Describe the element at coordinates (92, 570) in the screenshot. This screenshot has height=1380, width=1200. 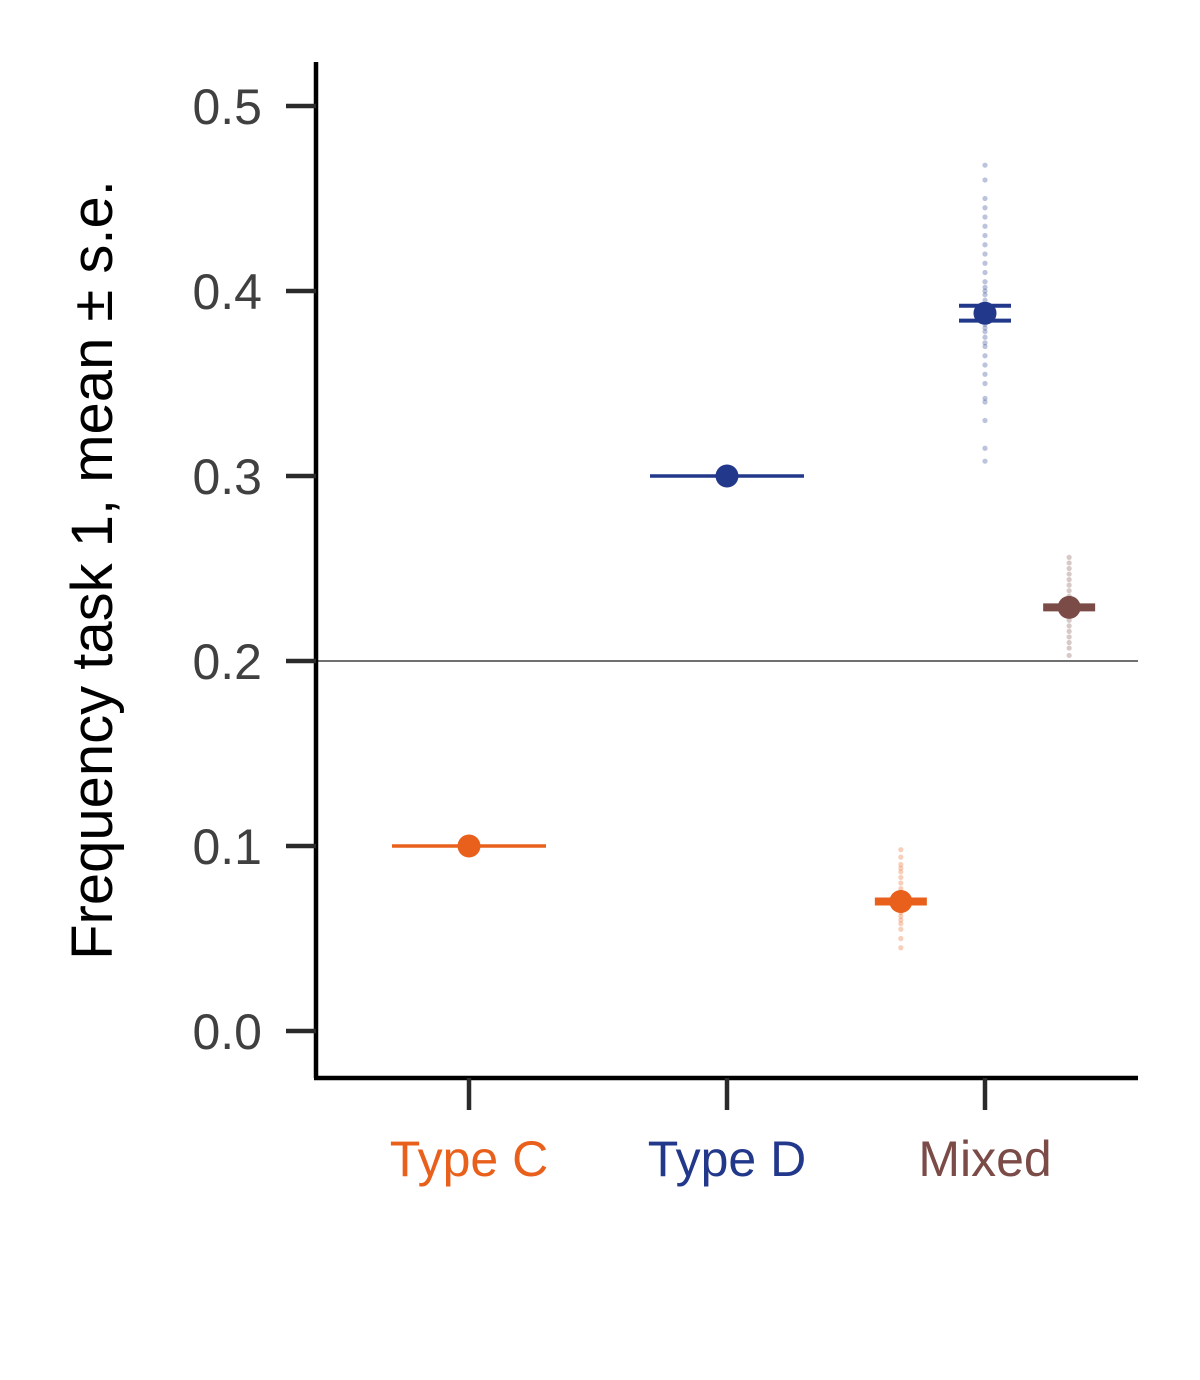
I see `y-axis-title: Frequency task 1, mean ± s.e.` at that location.